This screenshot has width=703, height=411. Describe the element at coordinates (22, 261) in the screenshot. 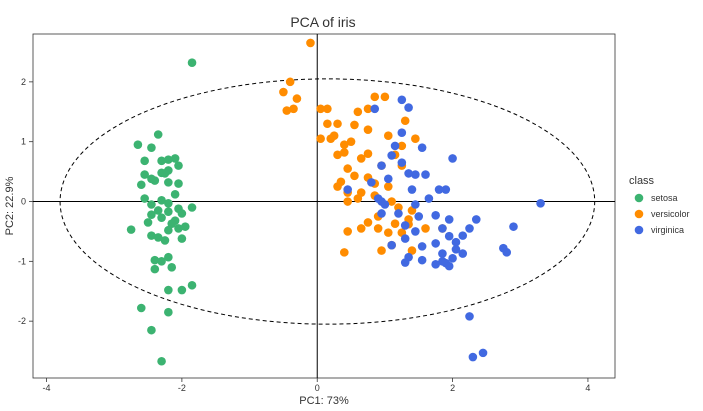

I see `y-tick-label: -1` at that location.